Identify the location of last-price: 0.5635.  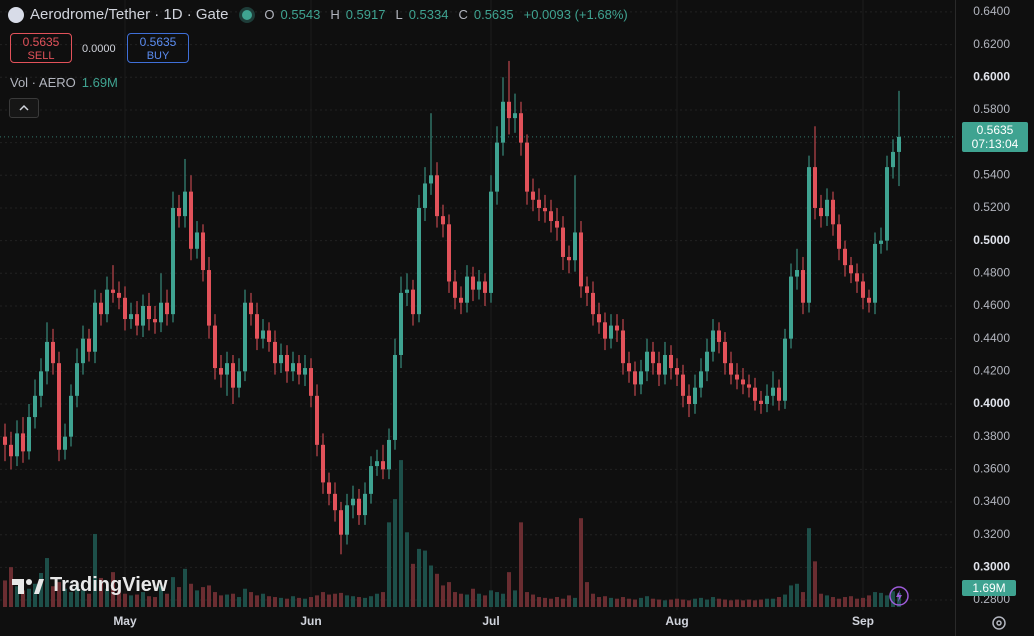
(995, 129).